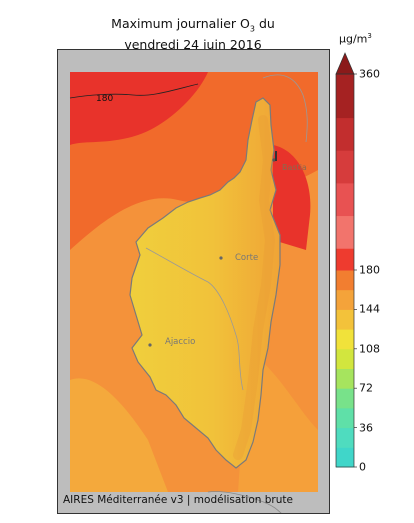  Describe the element at coordinates (119, 435) in the screenshot. I see `light-zone-southwest` at that location.